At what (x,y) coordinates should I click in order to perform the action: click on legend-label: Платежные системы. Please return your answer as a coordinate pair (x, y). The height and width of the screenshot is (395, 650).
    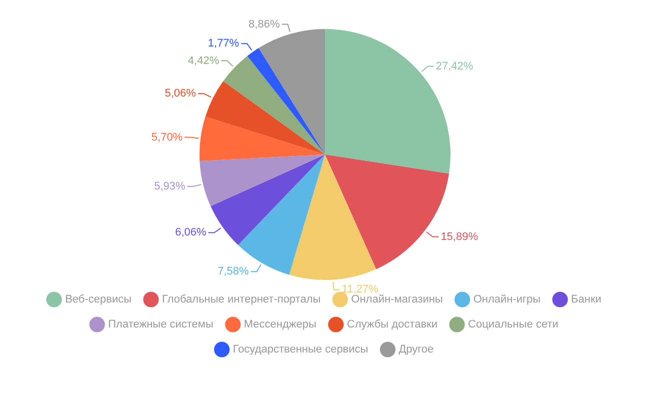
    Looking at the image, I should click on (161, 324).